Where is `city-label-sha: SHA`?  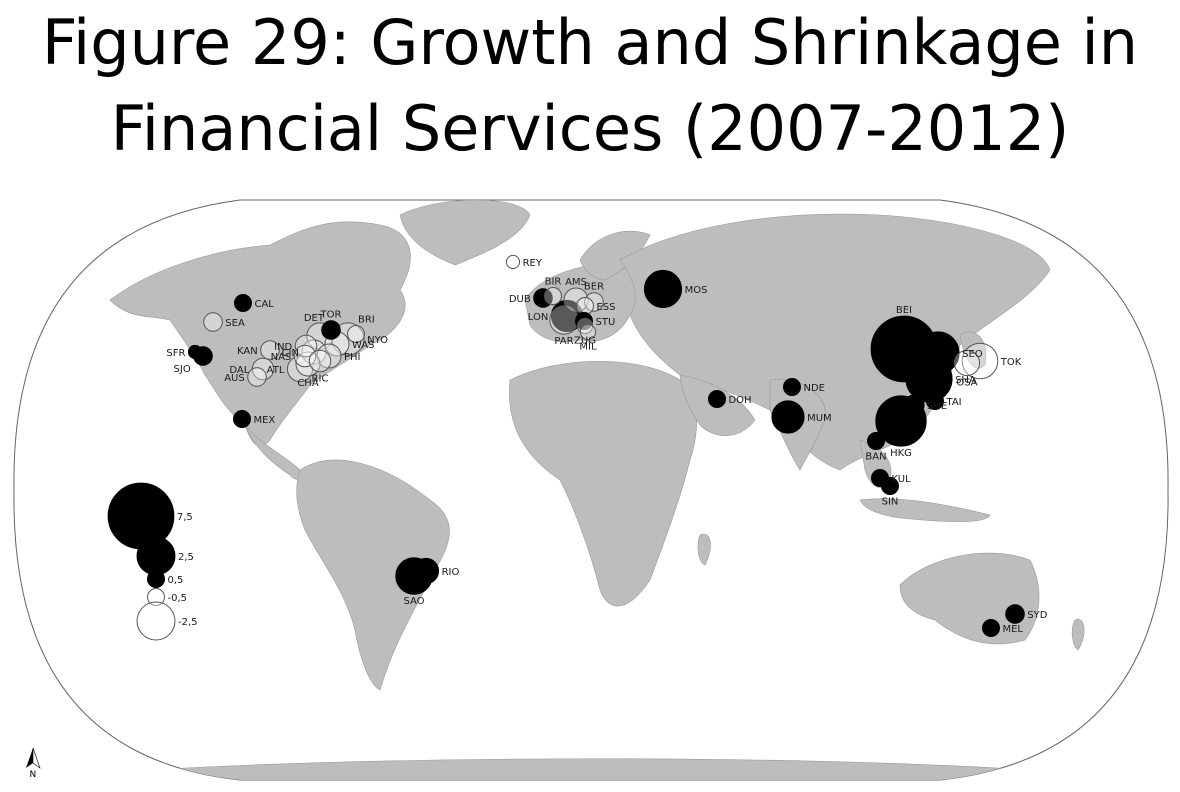 city-label-sha: SHA is located at coordinates (965, 380).